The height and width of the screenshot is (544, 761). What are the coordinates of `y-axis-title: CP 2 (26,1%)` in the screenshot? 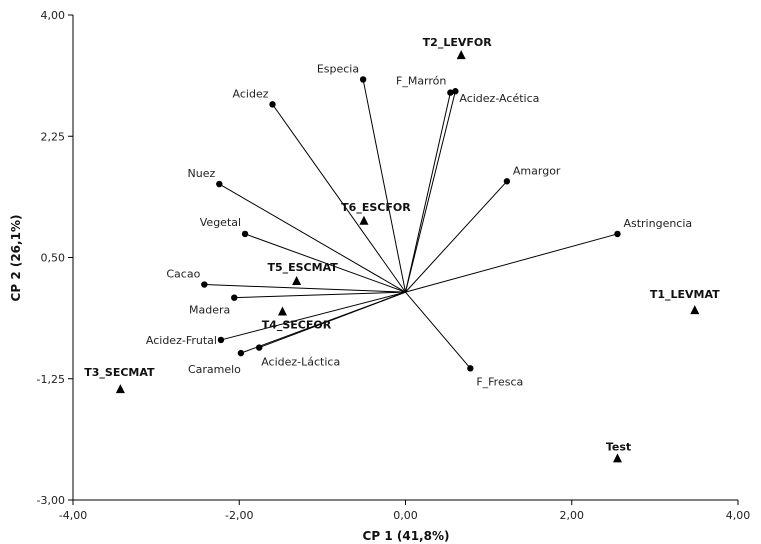 It's located at (16, 258).